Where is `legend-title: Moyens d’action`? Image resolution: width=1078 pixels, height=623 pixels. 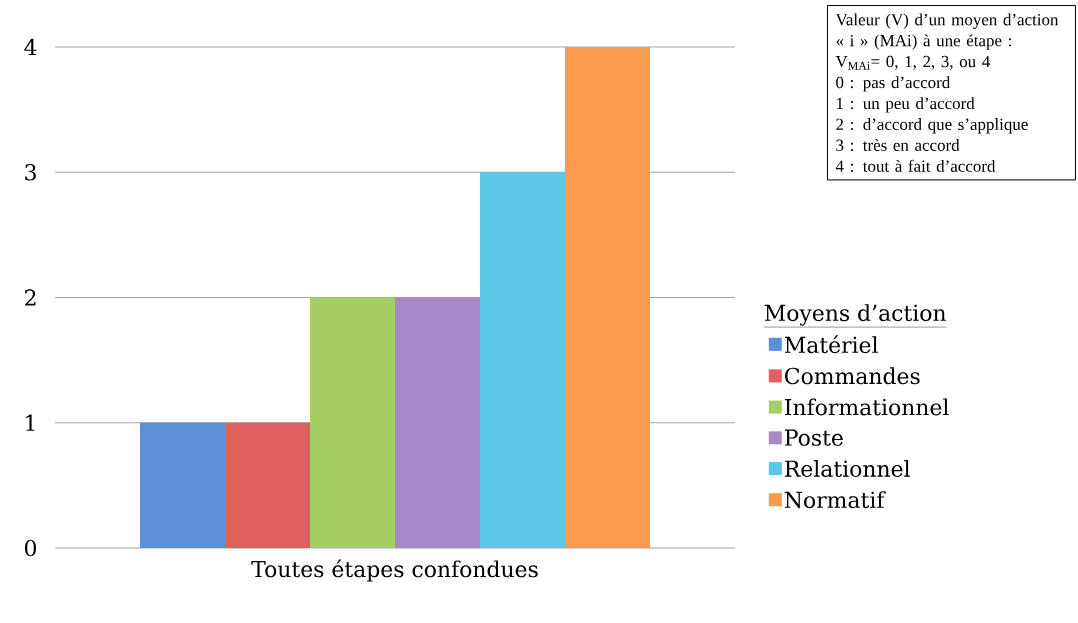
legend-title: Moyens d’action is located at coordinates (855, 315).